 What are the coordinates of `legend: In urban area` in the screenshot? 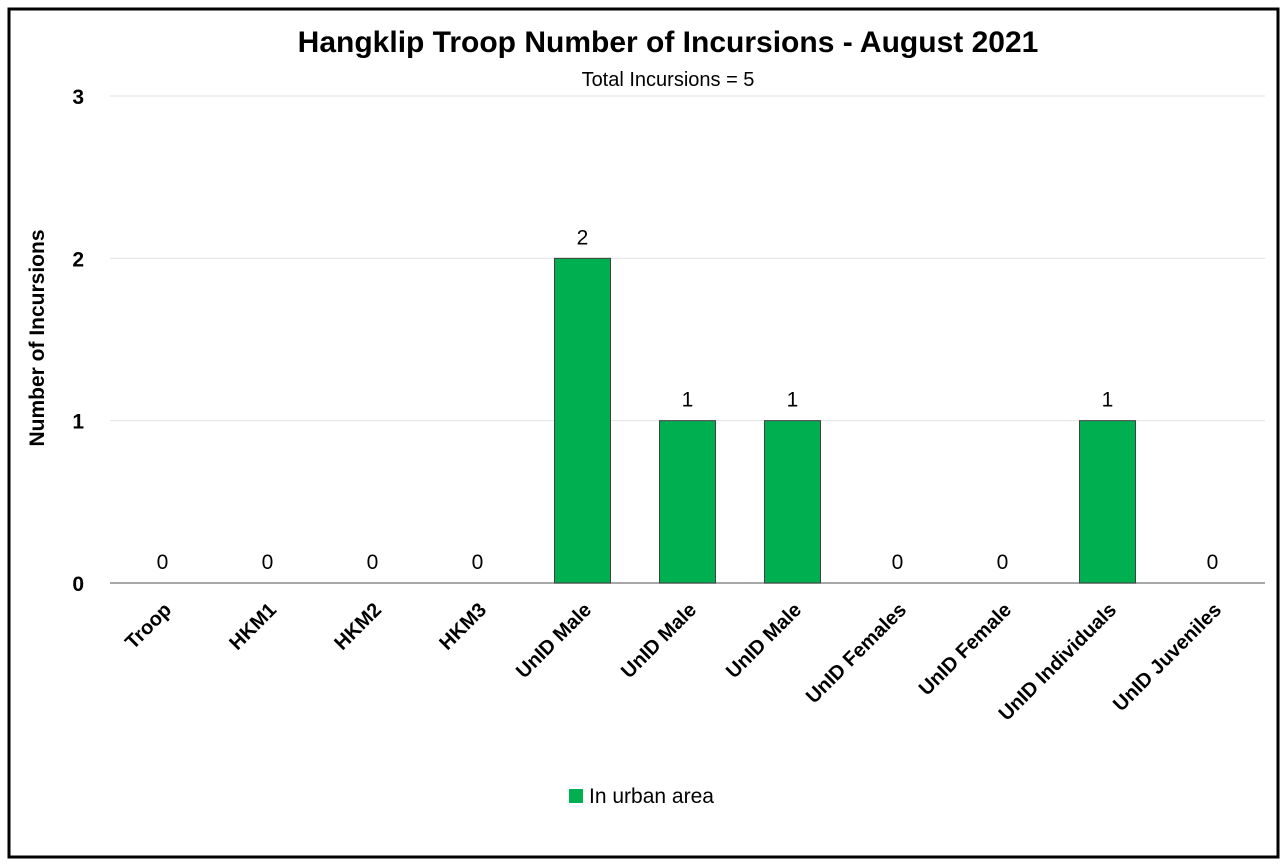 It's located at (641, 796).